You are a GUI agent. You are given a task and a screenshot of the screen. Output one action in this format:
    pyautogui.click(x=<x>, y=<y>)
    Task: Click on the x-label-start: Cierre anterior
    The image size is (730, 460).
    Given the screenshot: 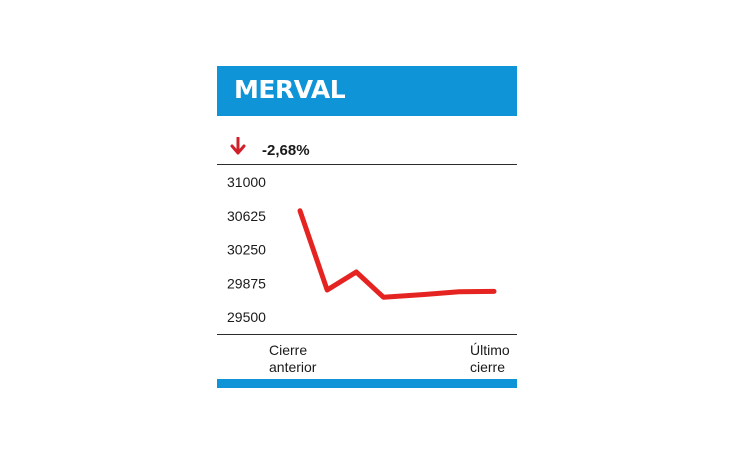 What is the action you would take?
    pyautogui.click(x=293, y=358)
    